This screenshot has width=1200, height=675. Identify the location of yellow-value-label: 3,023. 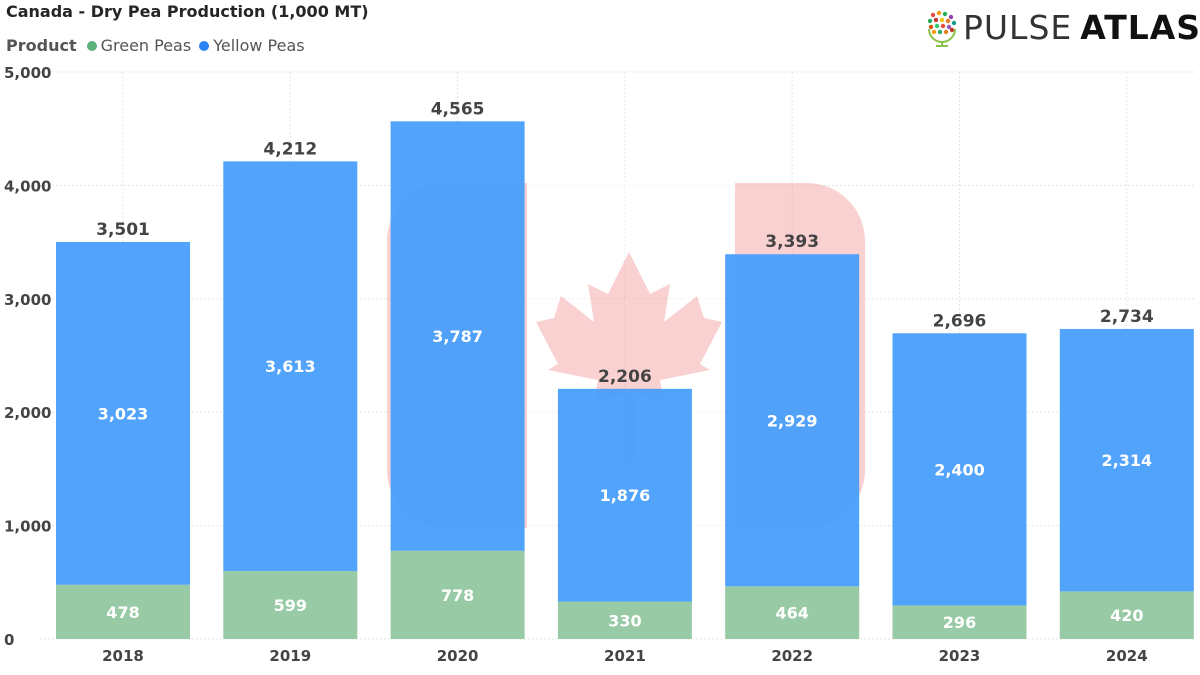
(123, 413).